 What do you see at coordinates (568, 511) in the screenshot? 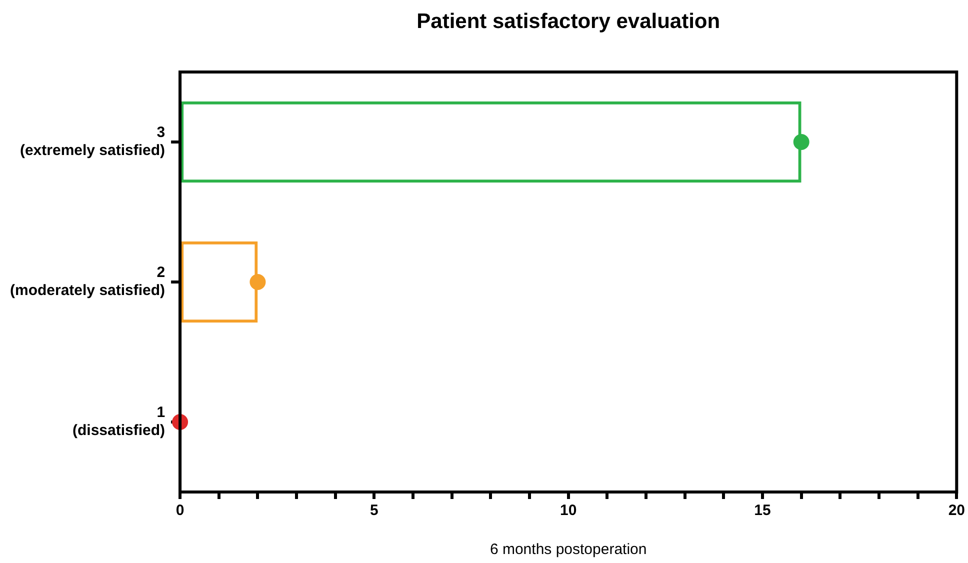
I see `x-tick-label: 10` at bounding box center [568, 511].